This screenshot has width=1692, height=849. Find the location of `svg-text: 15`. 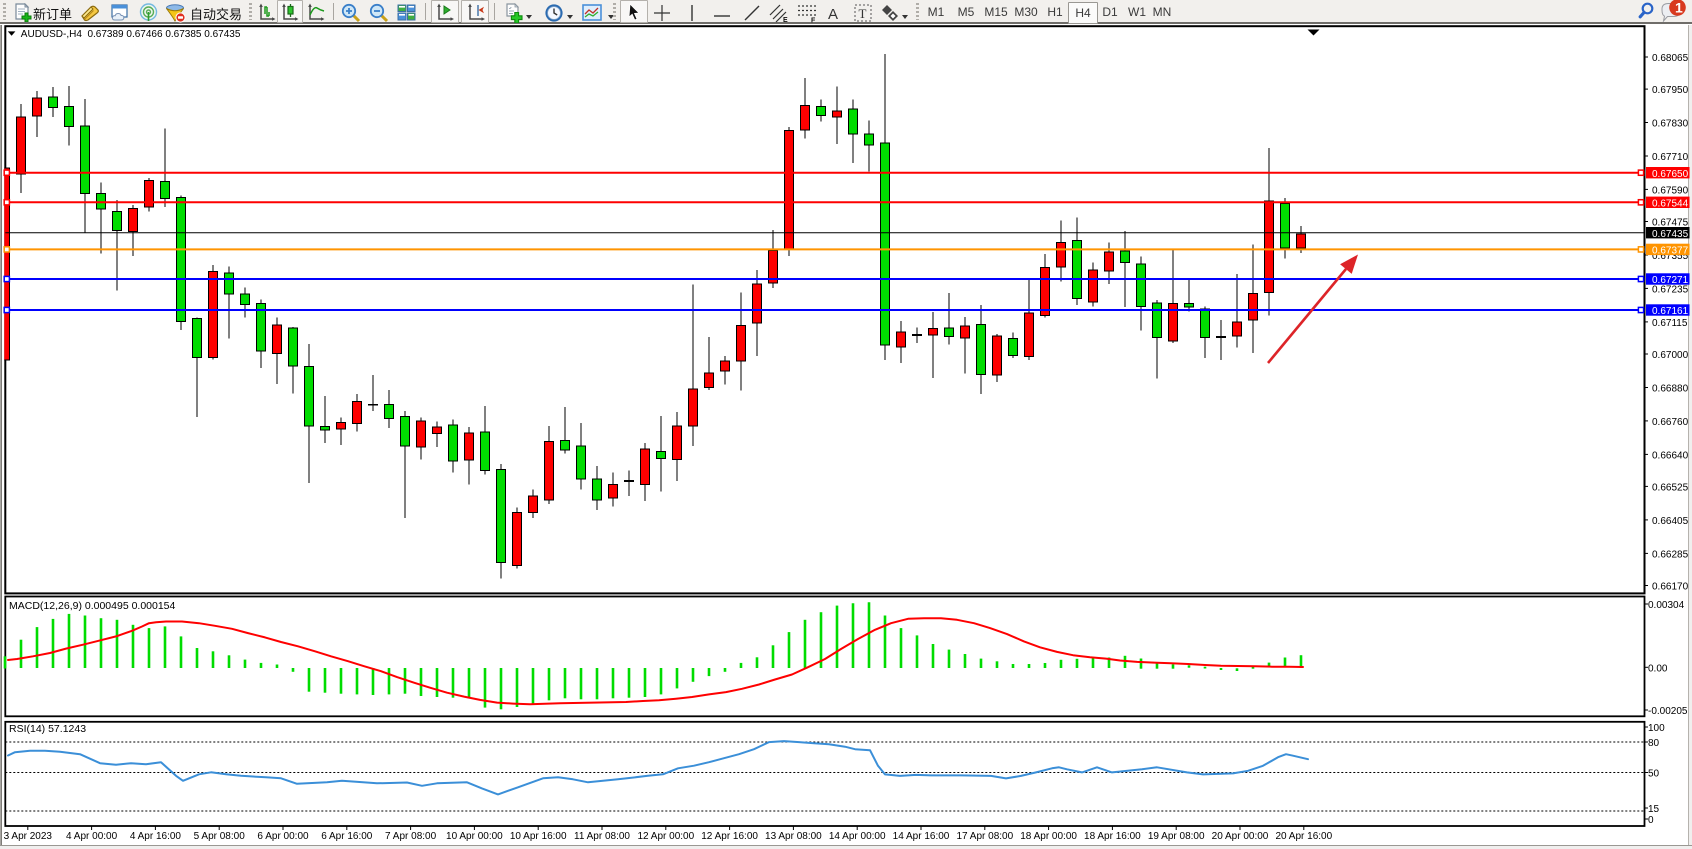

svg-text: 15 is located at coordinates (1654, 809).